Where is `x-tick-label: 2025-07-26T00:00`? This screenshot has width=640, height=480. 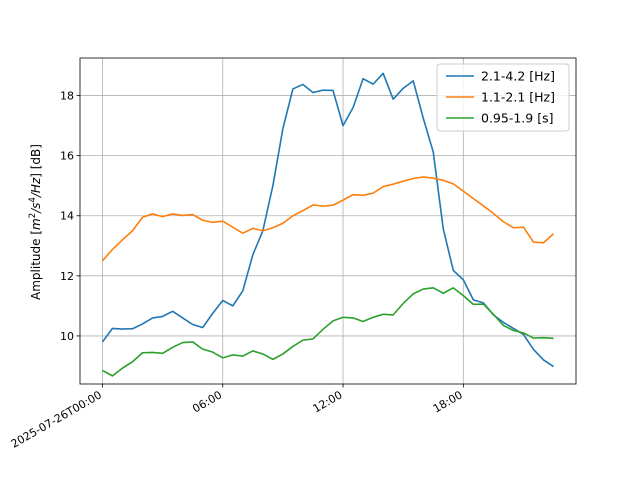
x-tick-label: 2025-07-26T00:00 is located at coordinates (56, 419).